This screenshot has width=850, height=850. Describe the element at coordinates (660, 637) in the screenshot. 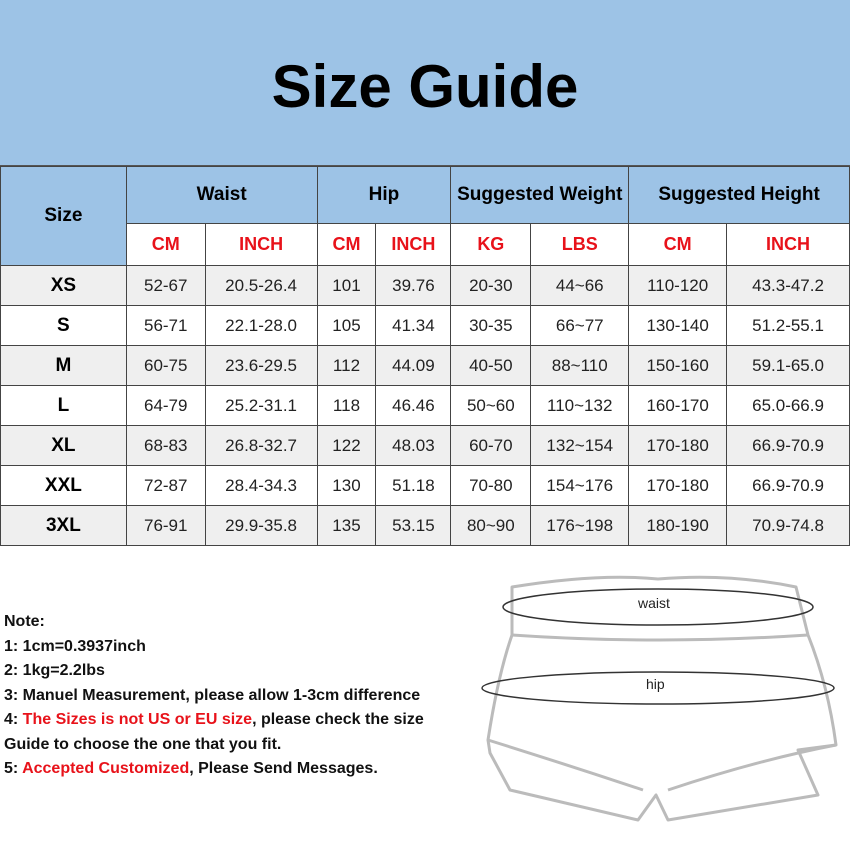

I see `waistband-line` at that location.